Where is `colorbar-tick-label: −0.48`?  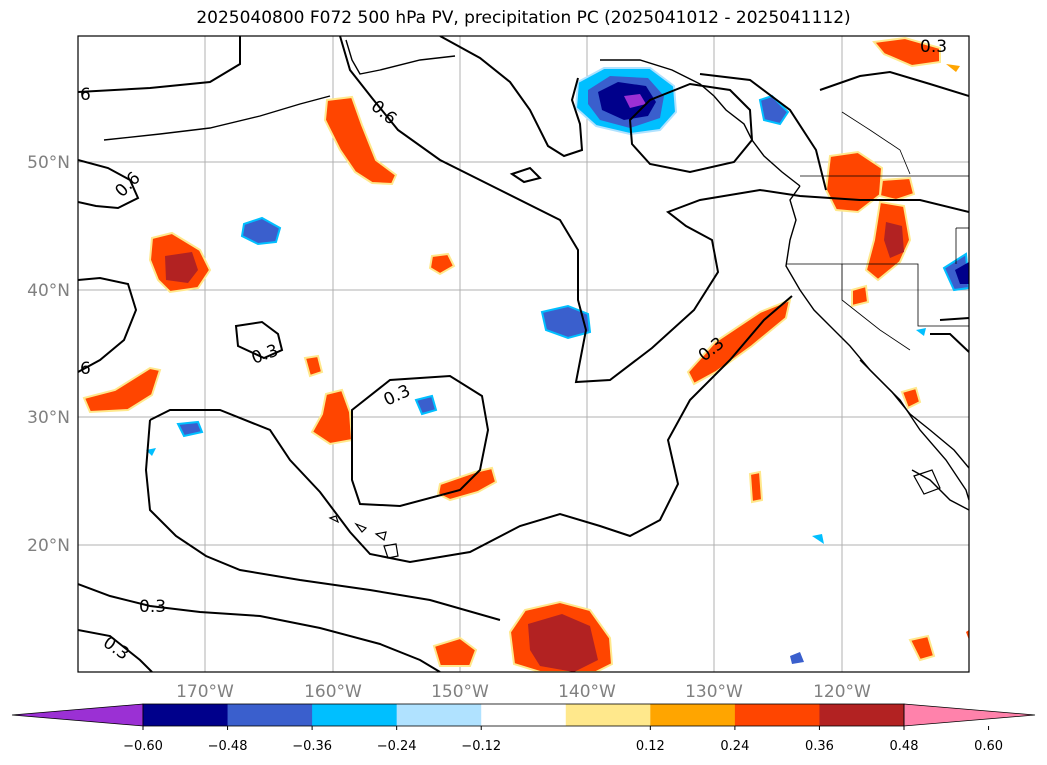
colorbar-tick-label: −0.48 is located at coordinates (228, 746).